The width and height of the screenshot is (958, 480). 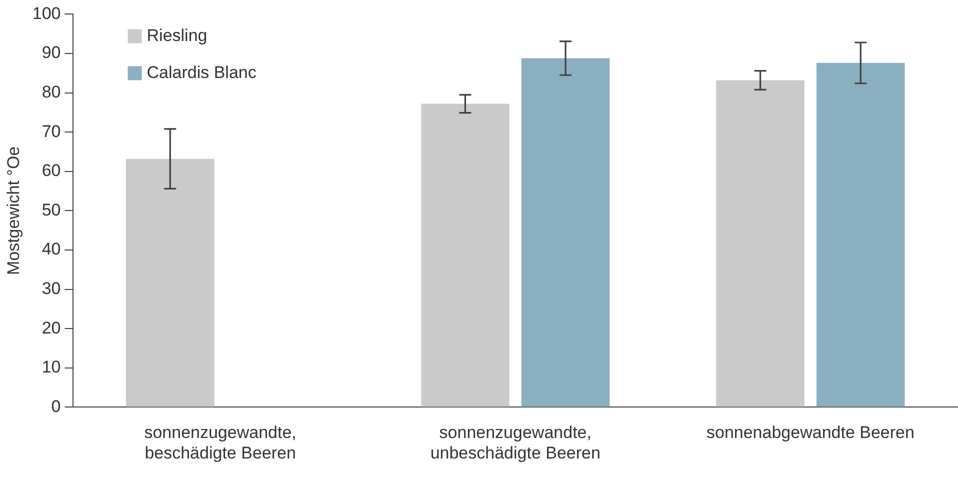 What do you see at coordinates (51, 367) in the screenshot?
I see `y-tick-label: 10` at bounding box center [51, 367].